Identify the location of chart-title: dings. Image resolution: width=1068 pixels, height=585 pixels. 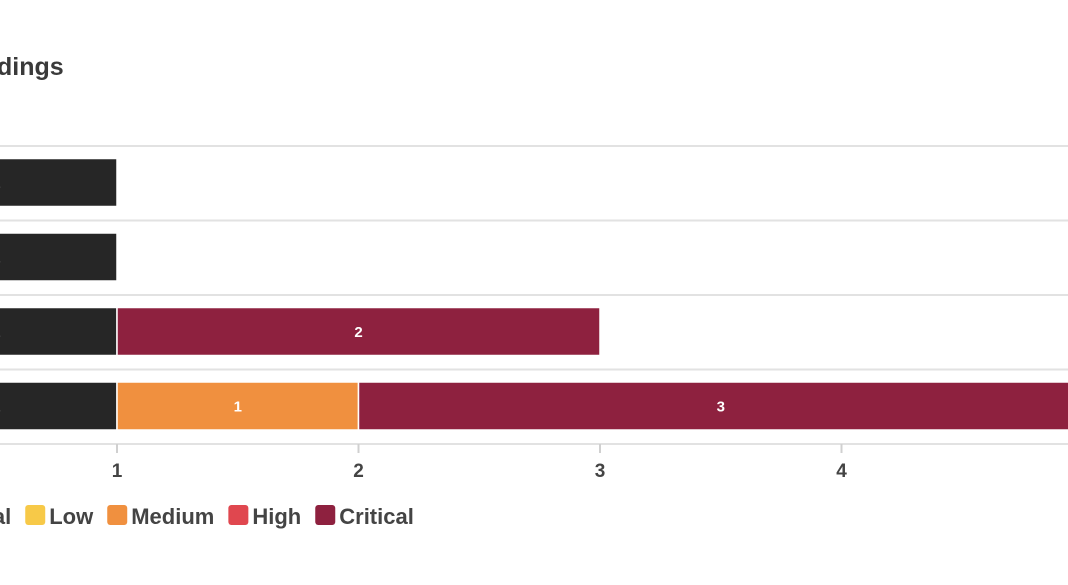
(32, 67).